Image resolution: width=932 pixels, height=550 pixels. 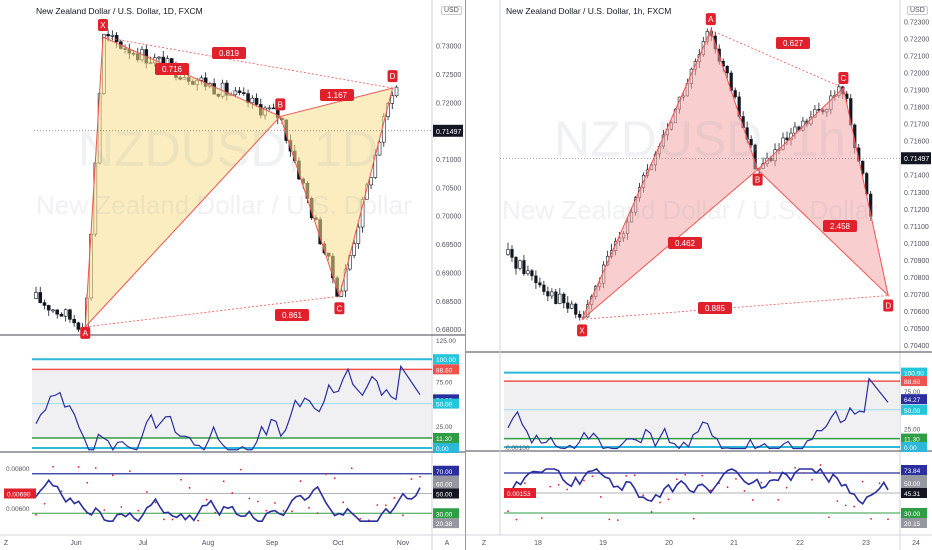 I want to click on indicator2-level-label: 45.31, so click(x=912, y=494).